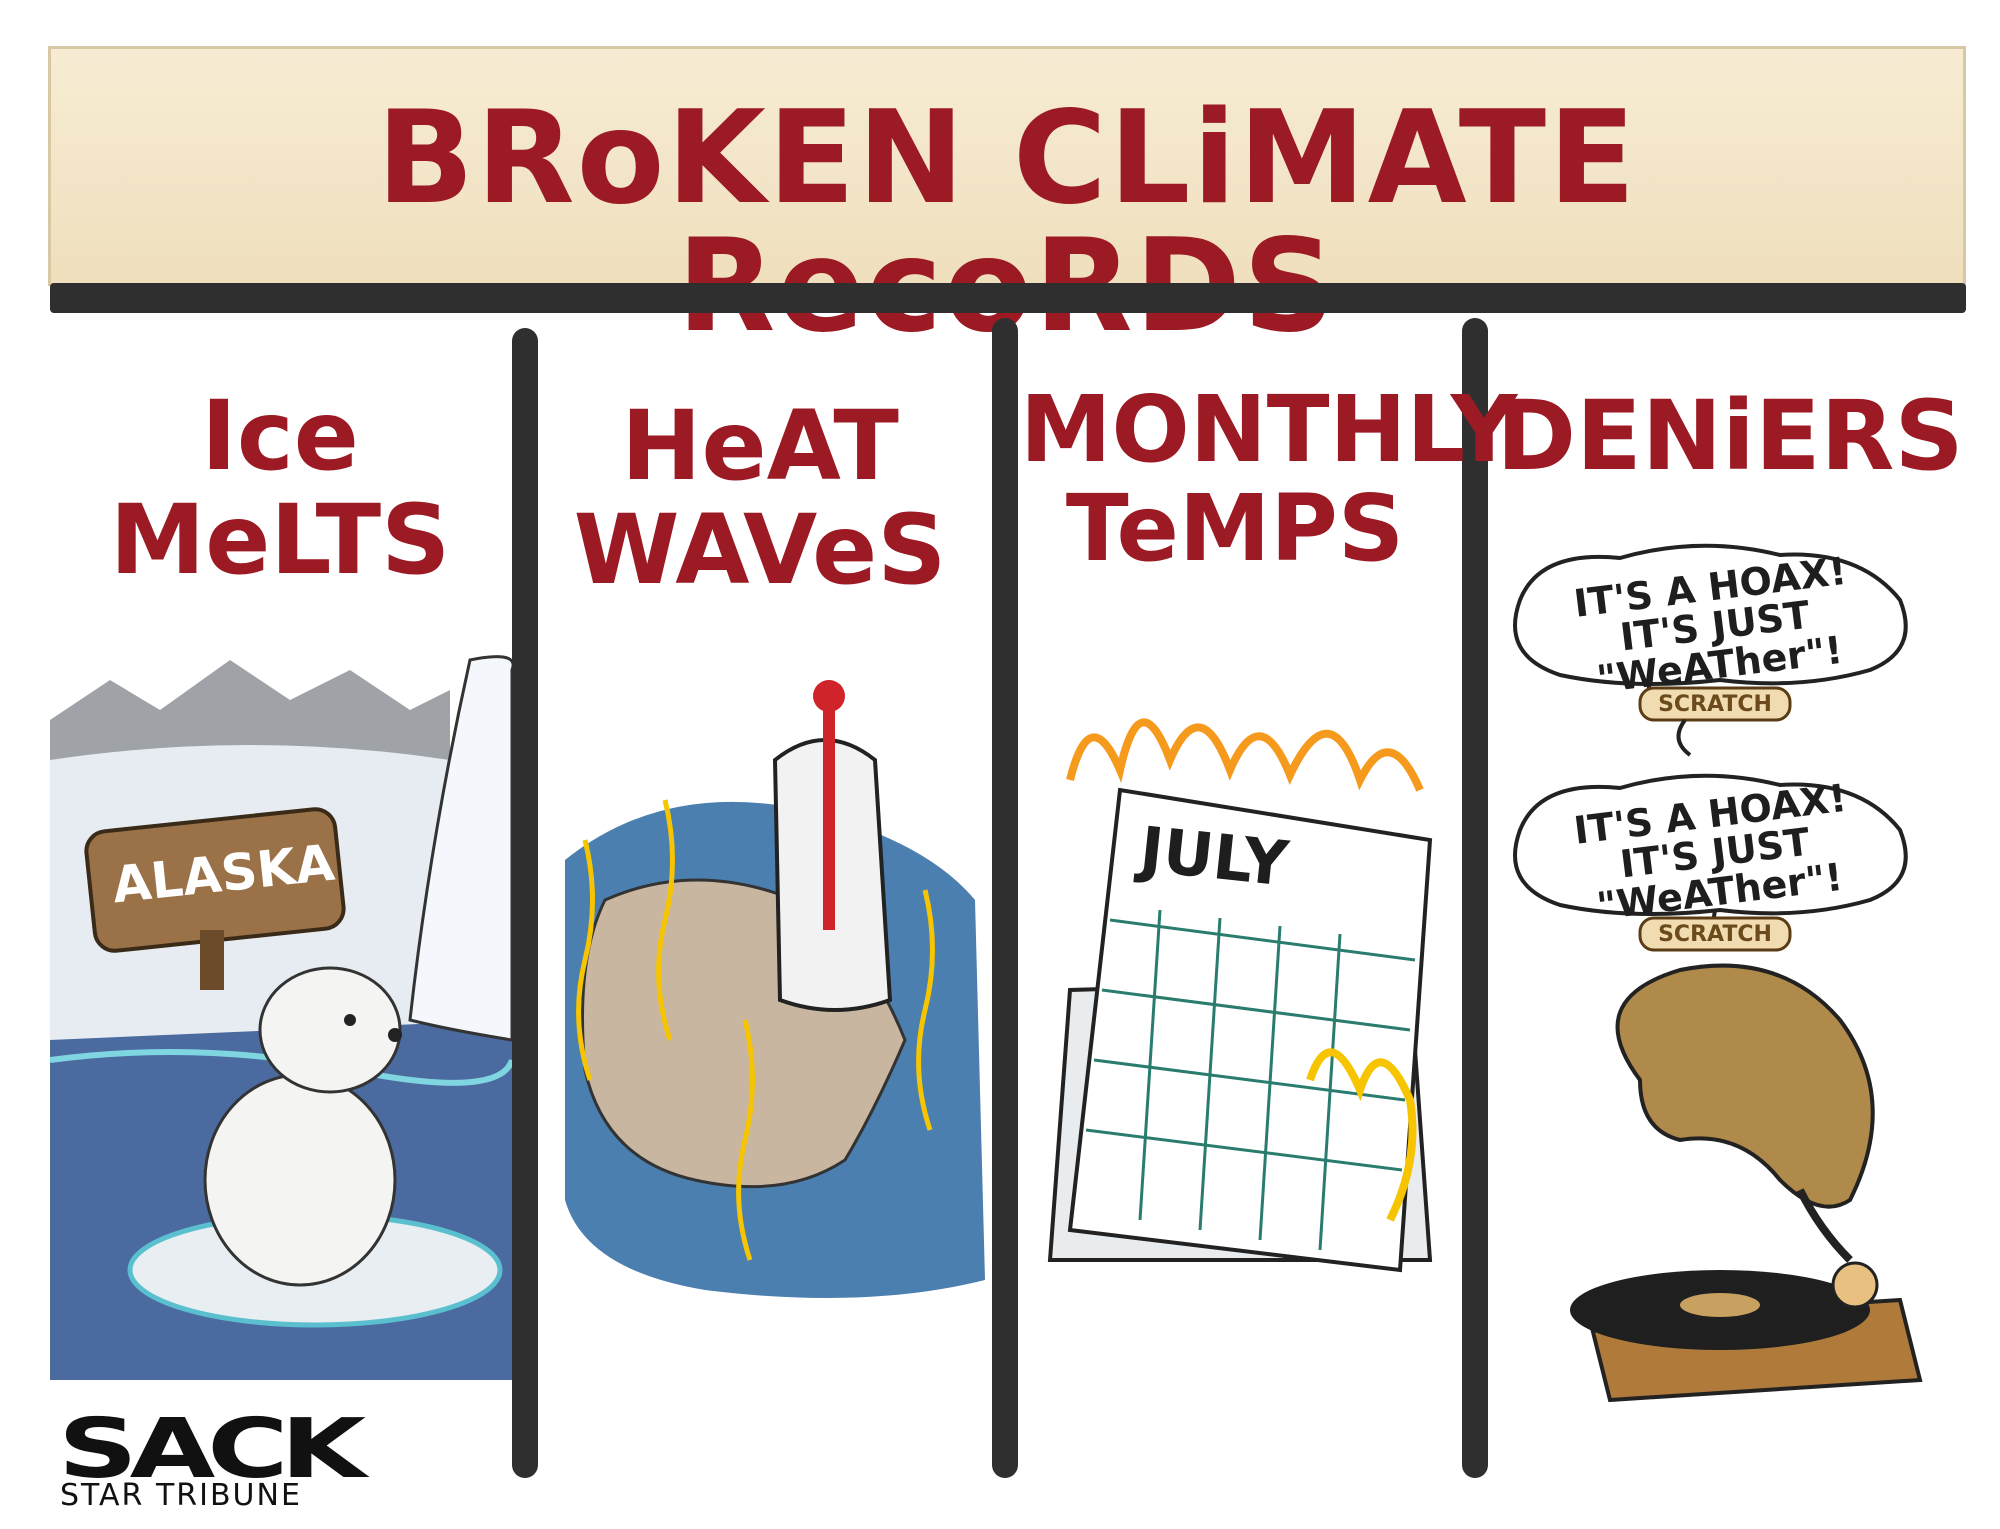  What do you see at coordinates (1008, 298) in the screenshot?
I see `header-bar` at bounding box center [1008, 298].